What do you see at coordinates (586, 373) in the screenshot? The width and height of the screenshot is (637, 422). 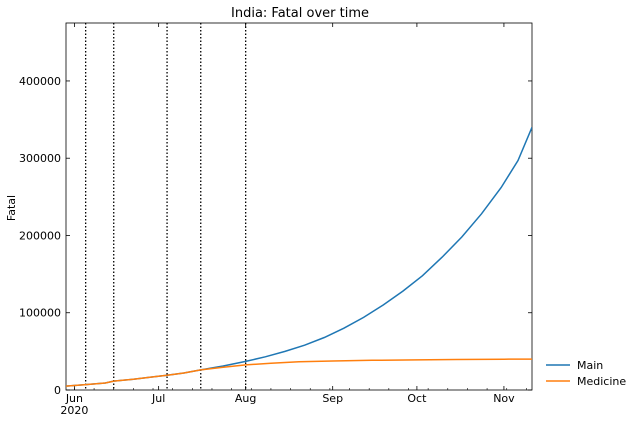 I see `legend: Main Medicine` at bounding box center [586, 373].